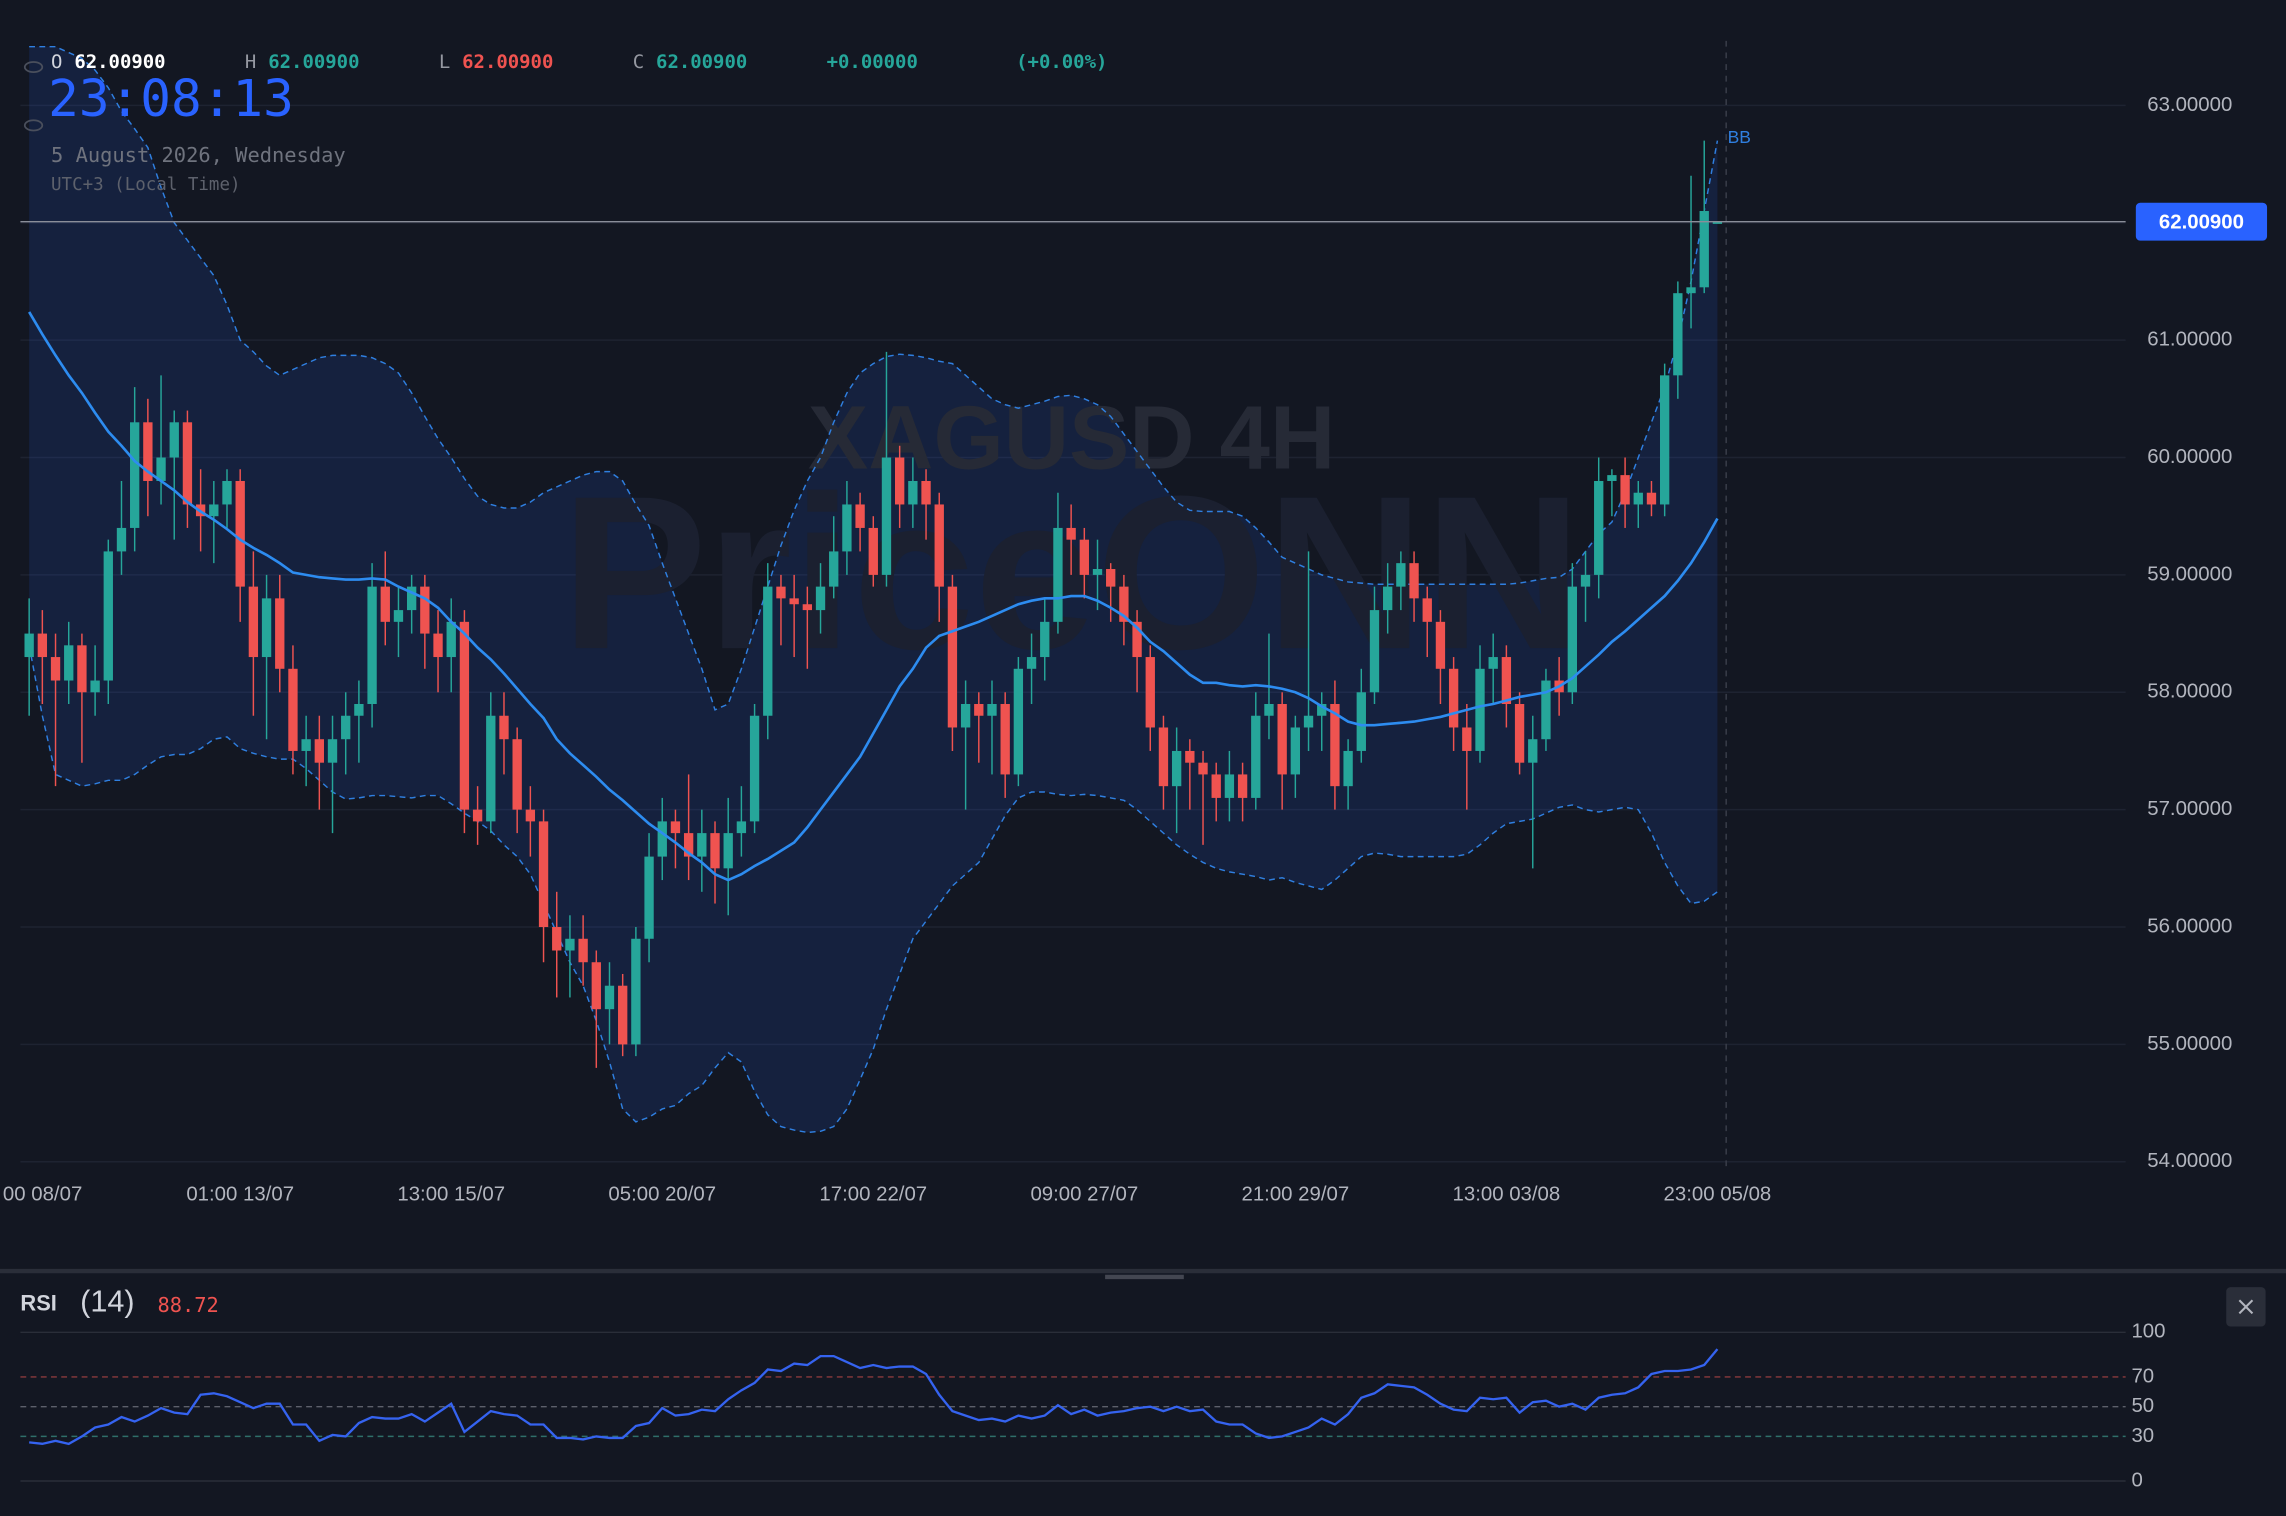 This screenshot has height=1516, width=2286. I want to click on close-button, so click(2246, 1307).